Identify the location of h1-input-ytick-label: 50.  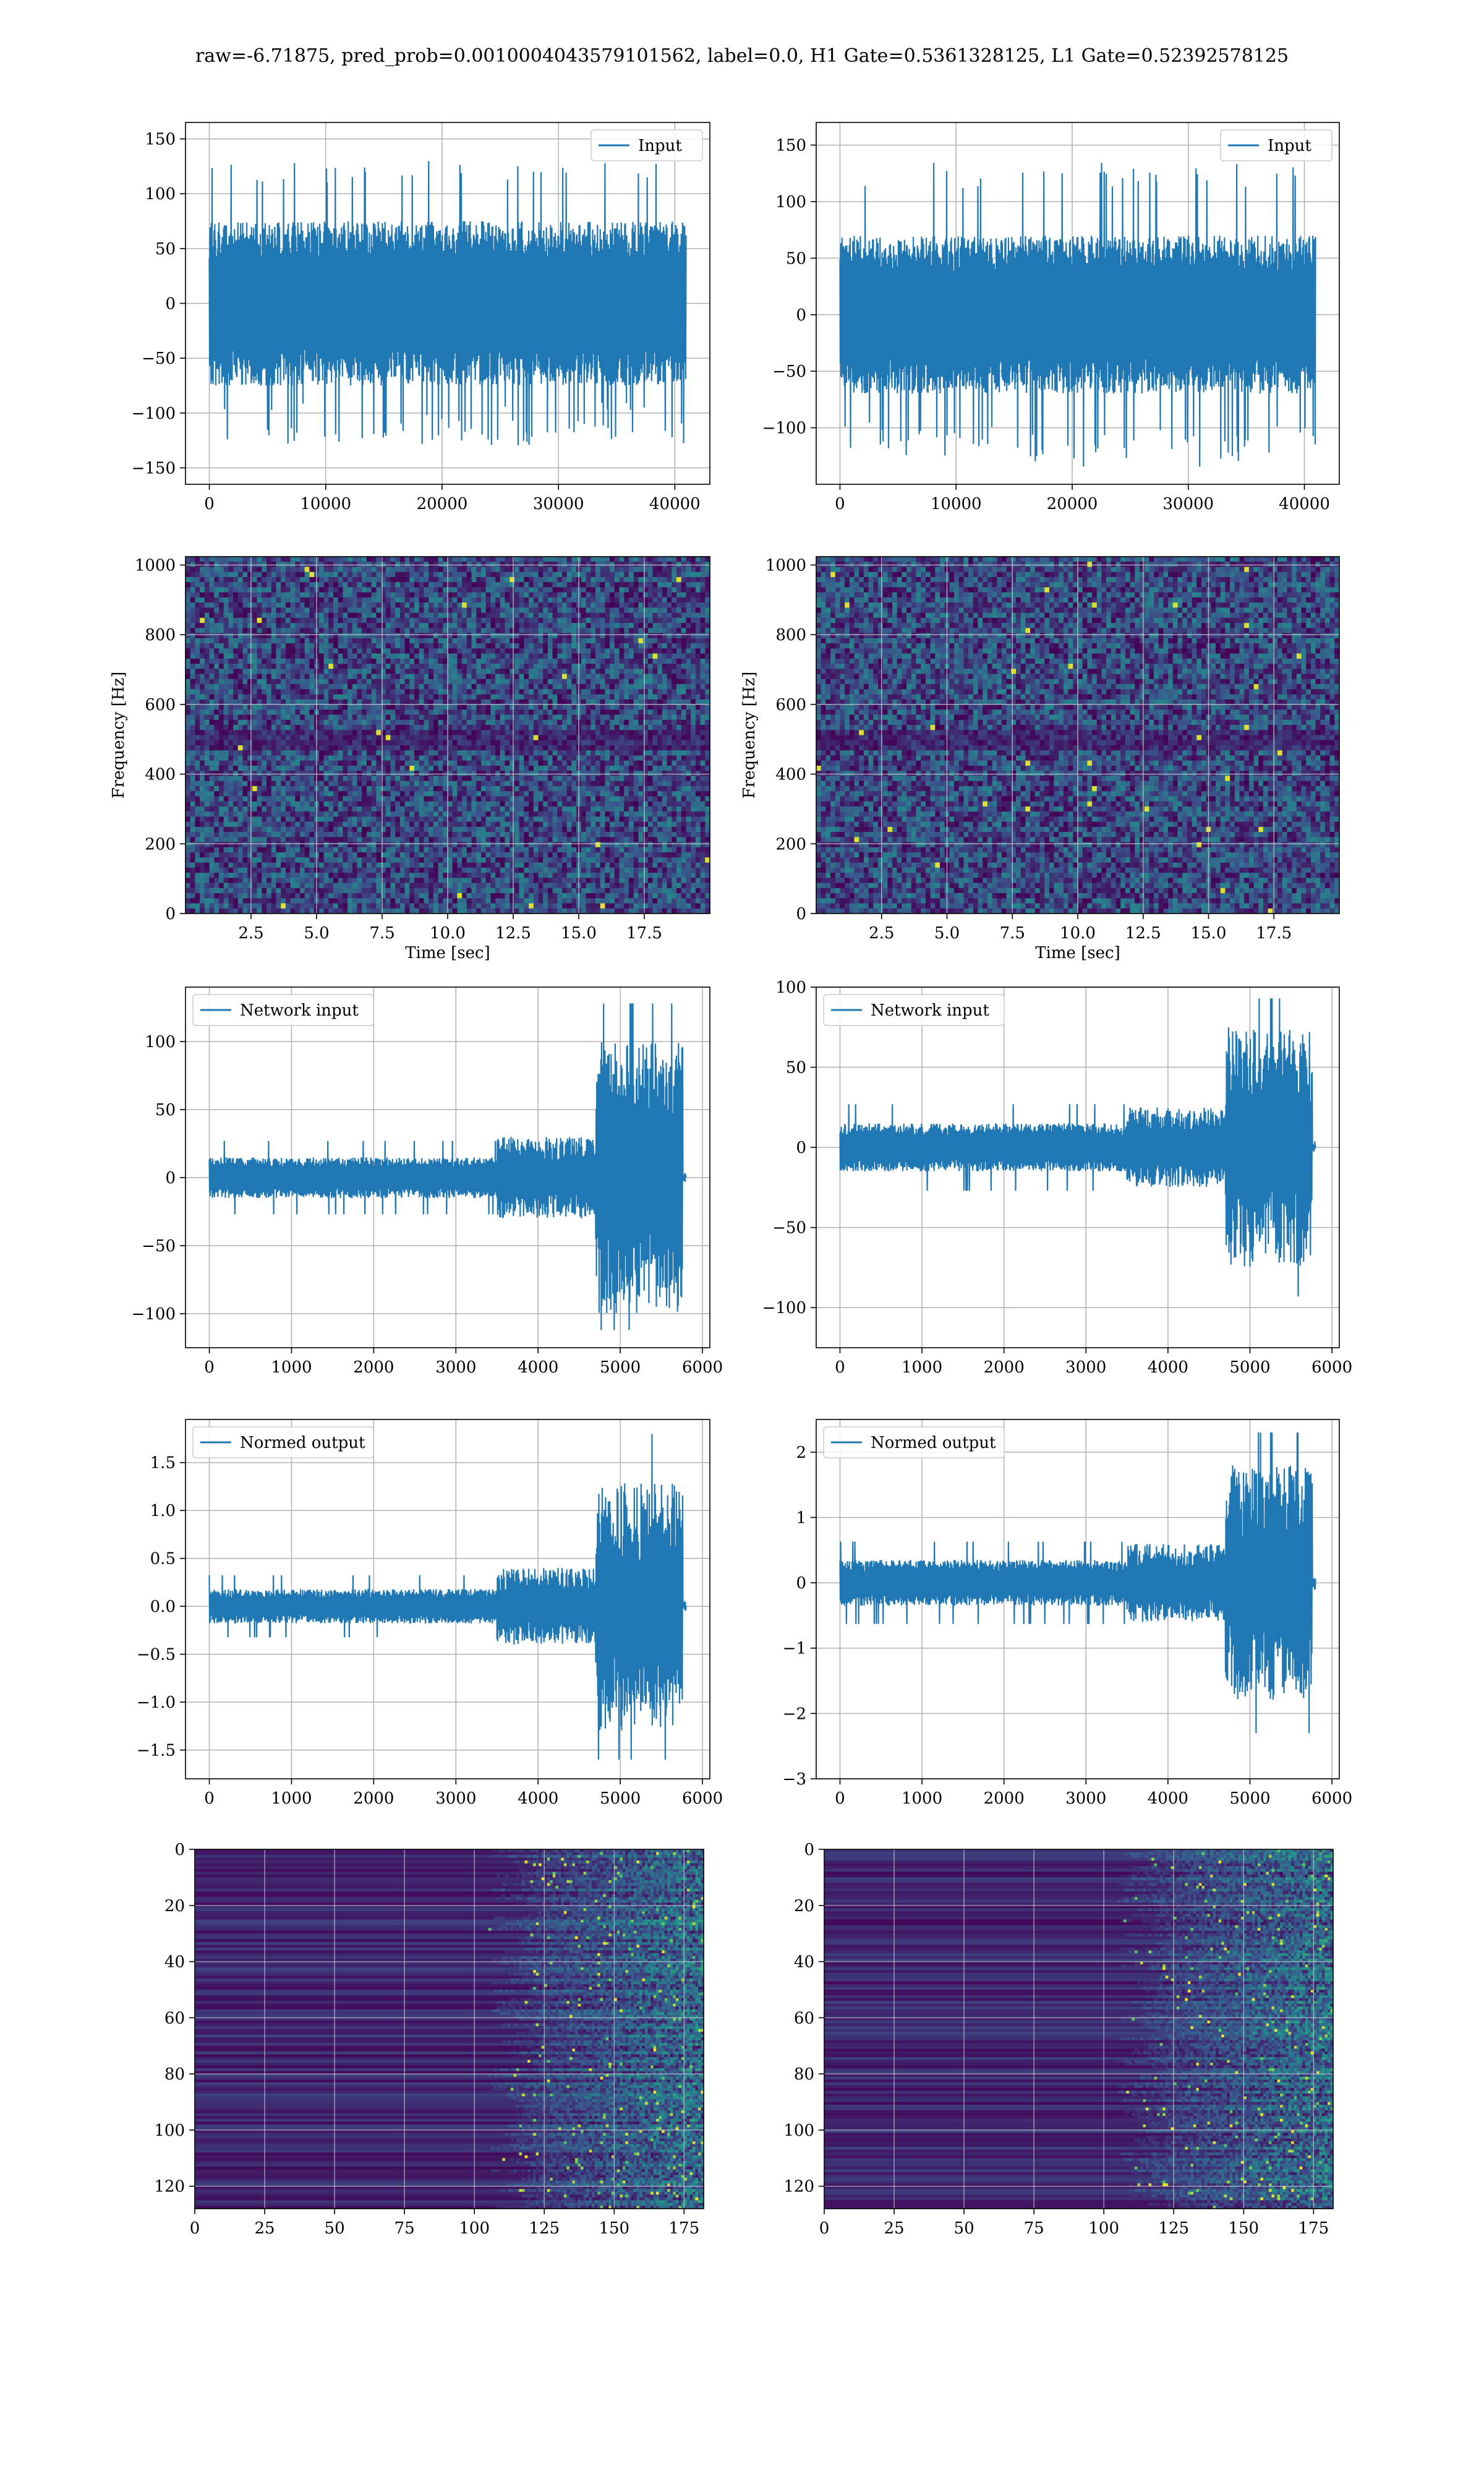
(165, 249).